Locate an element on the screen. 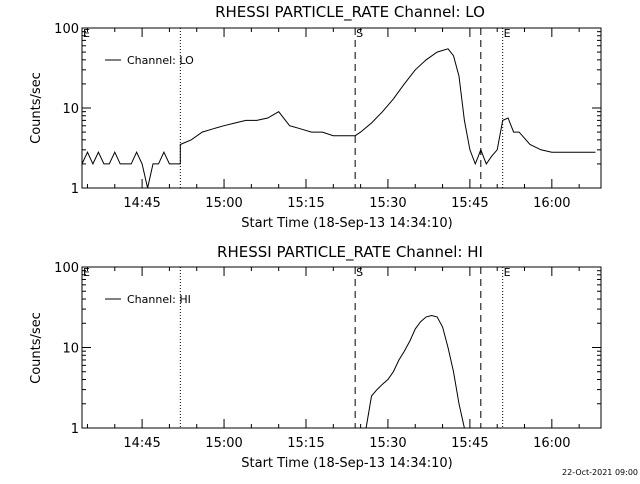 This screenshot has width=640, height=484. legend: Channel: HI is located at coordinates (148, 299).